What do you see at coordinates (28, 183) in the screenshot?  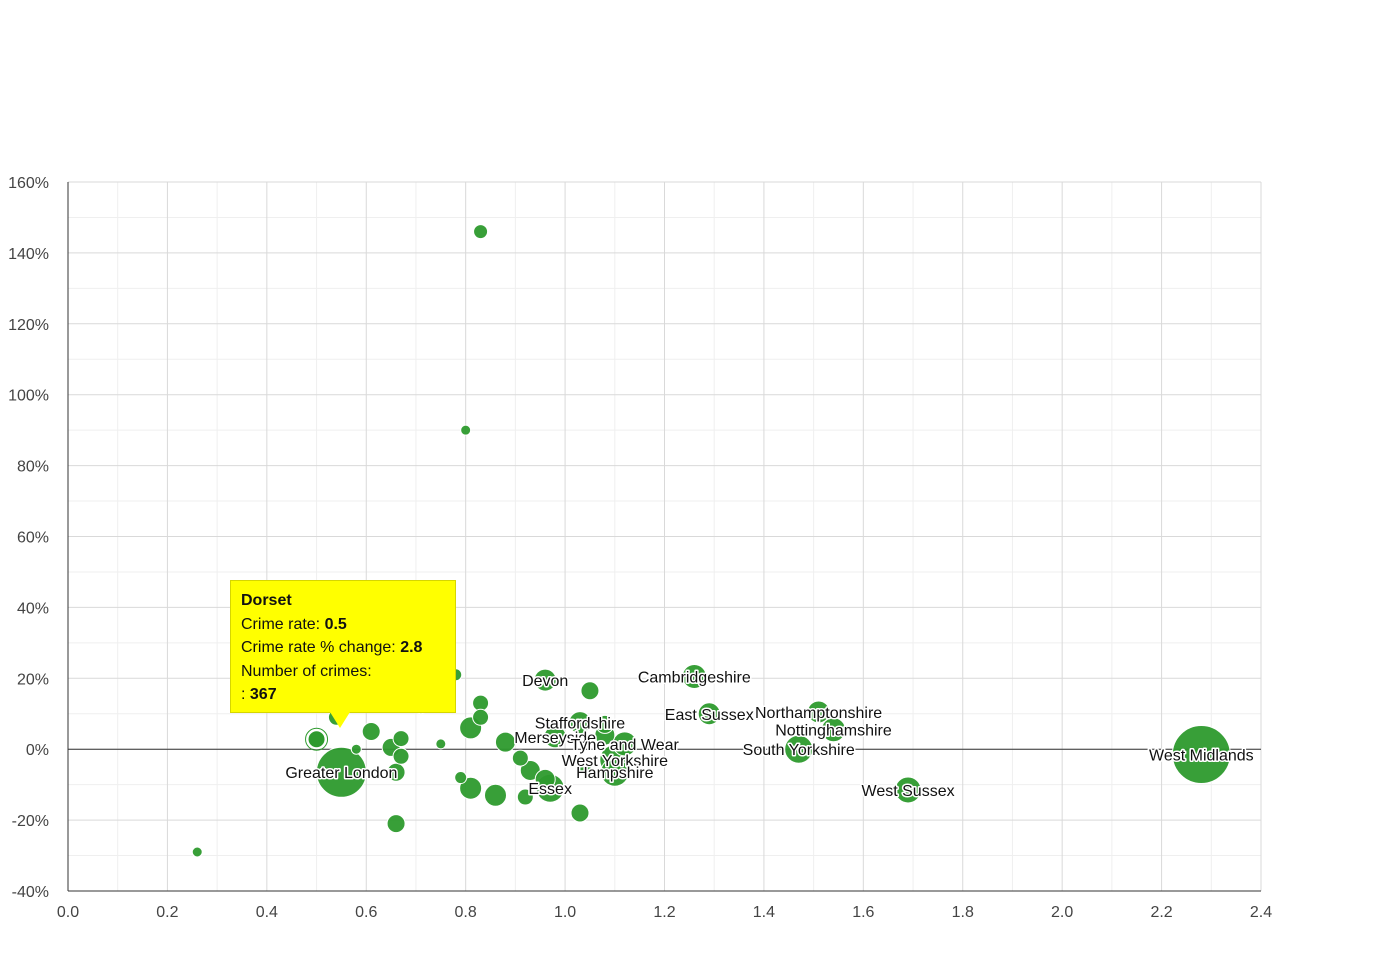 I see `y-tick-label: 160%` at bounding box center [28, 183].